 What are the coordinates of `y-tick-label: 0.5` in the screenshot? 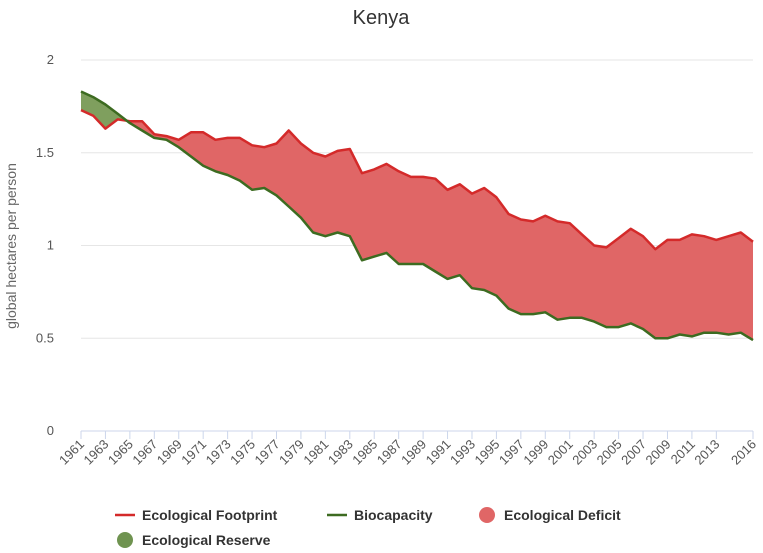 It's located at (45, 337).